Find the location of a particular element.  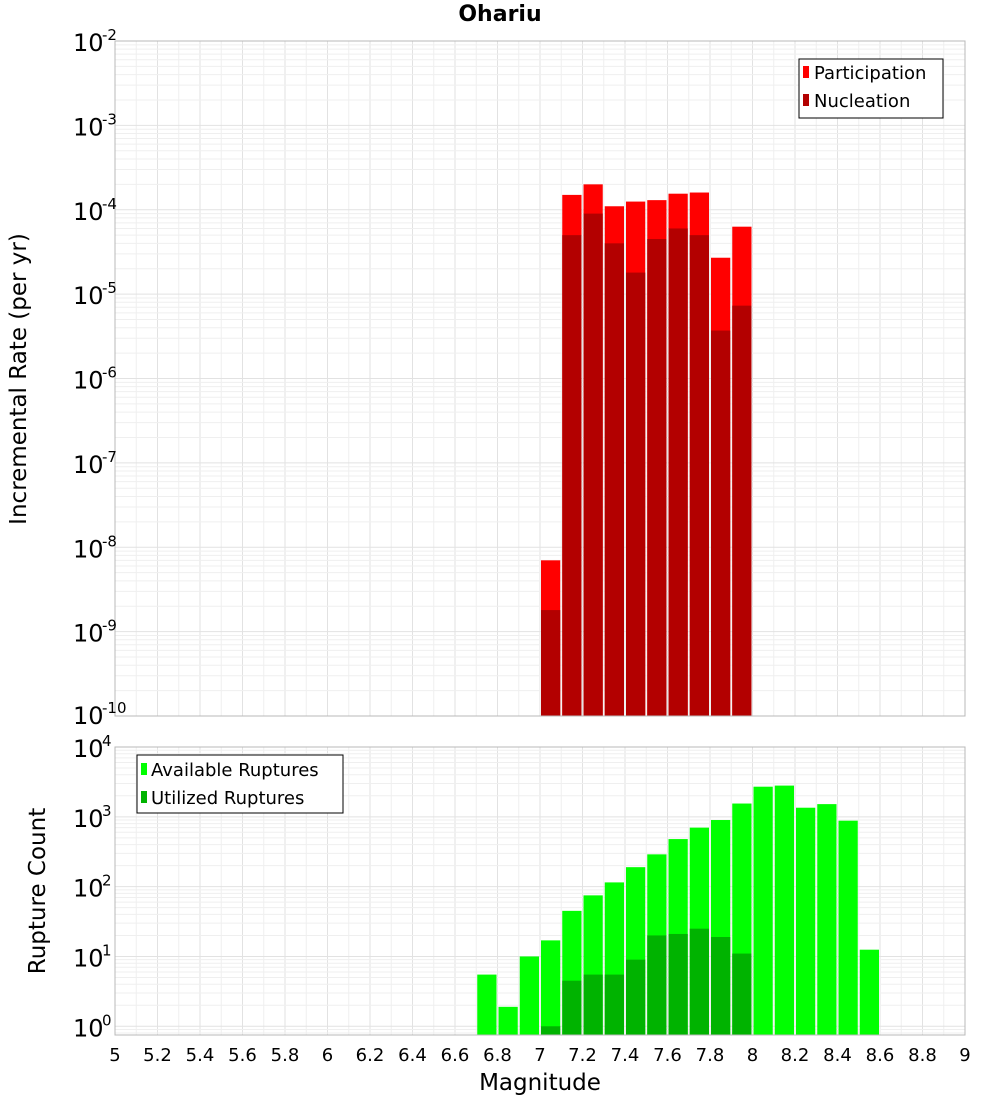

bottom-y-tick-exponent: 4 is located at coordinates (107, 741).